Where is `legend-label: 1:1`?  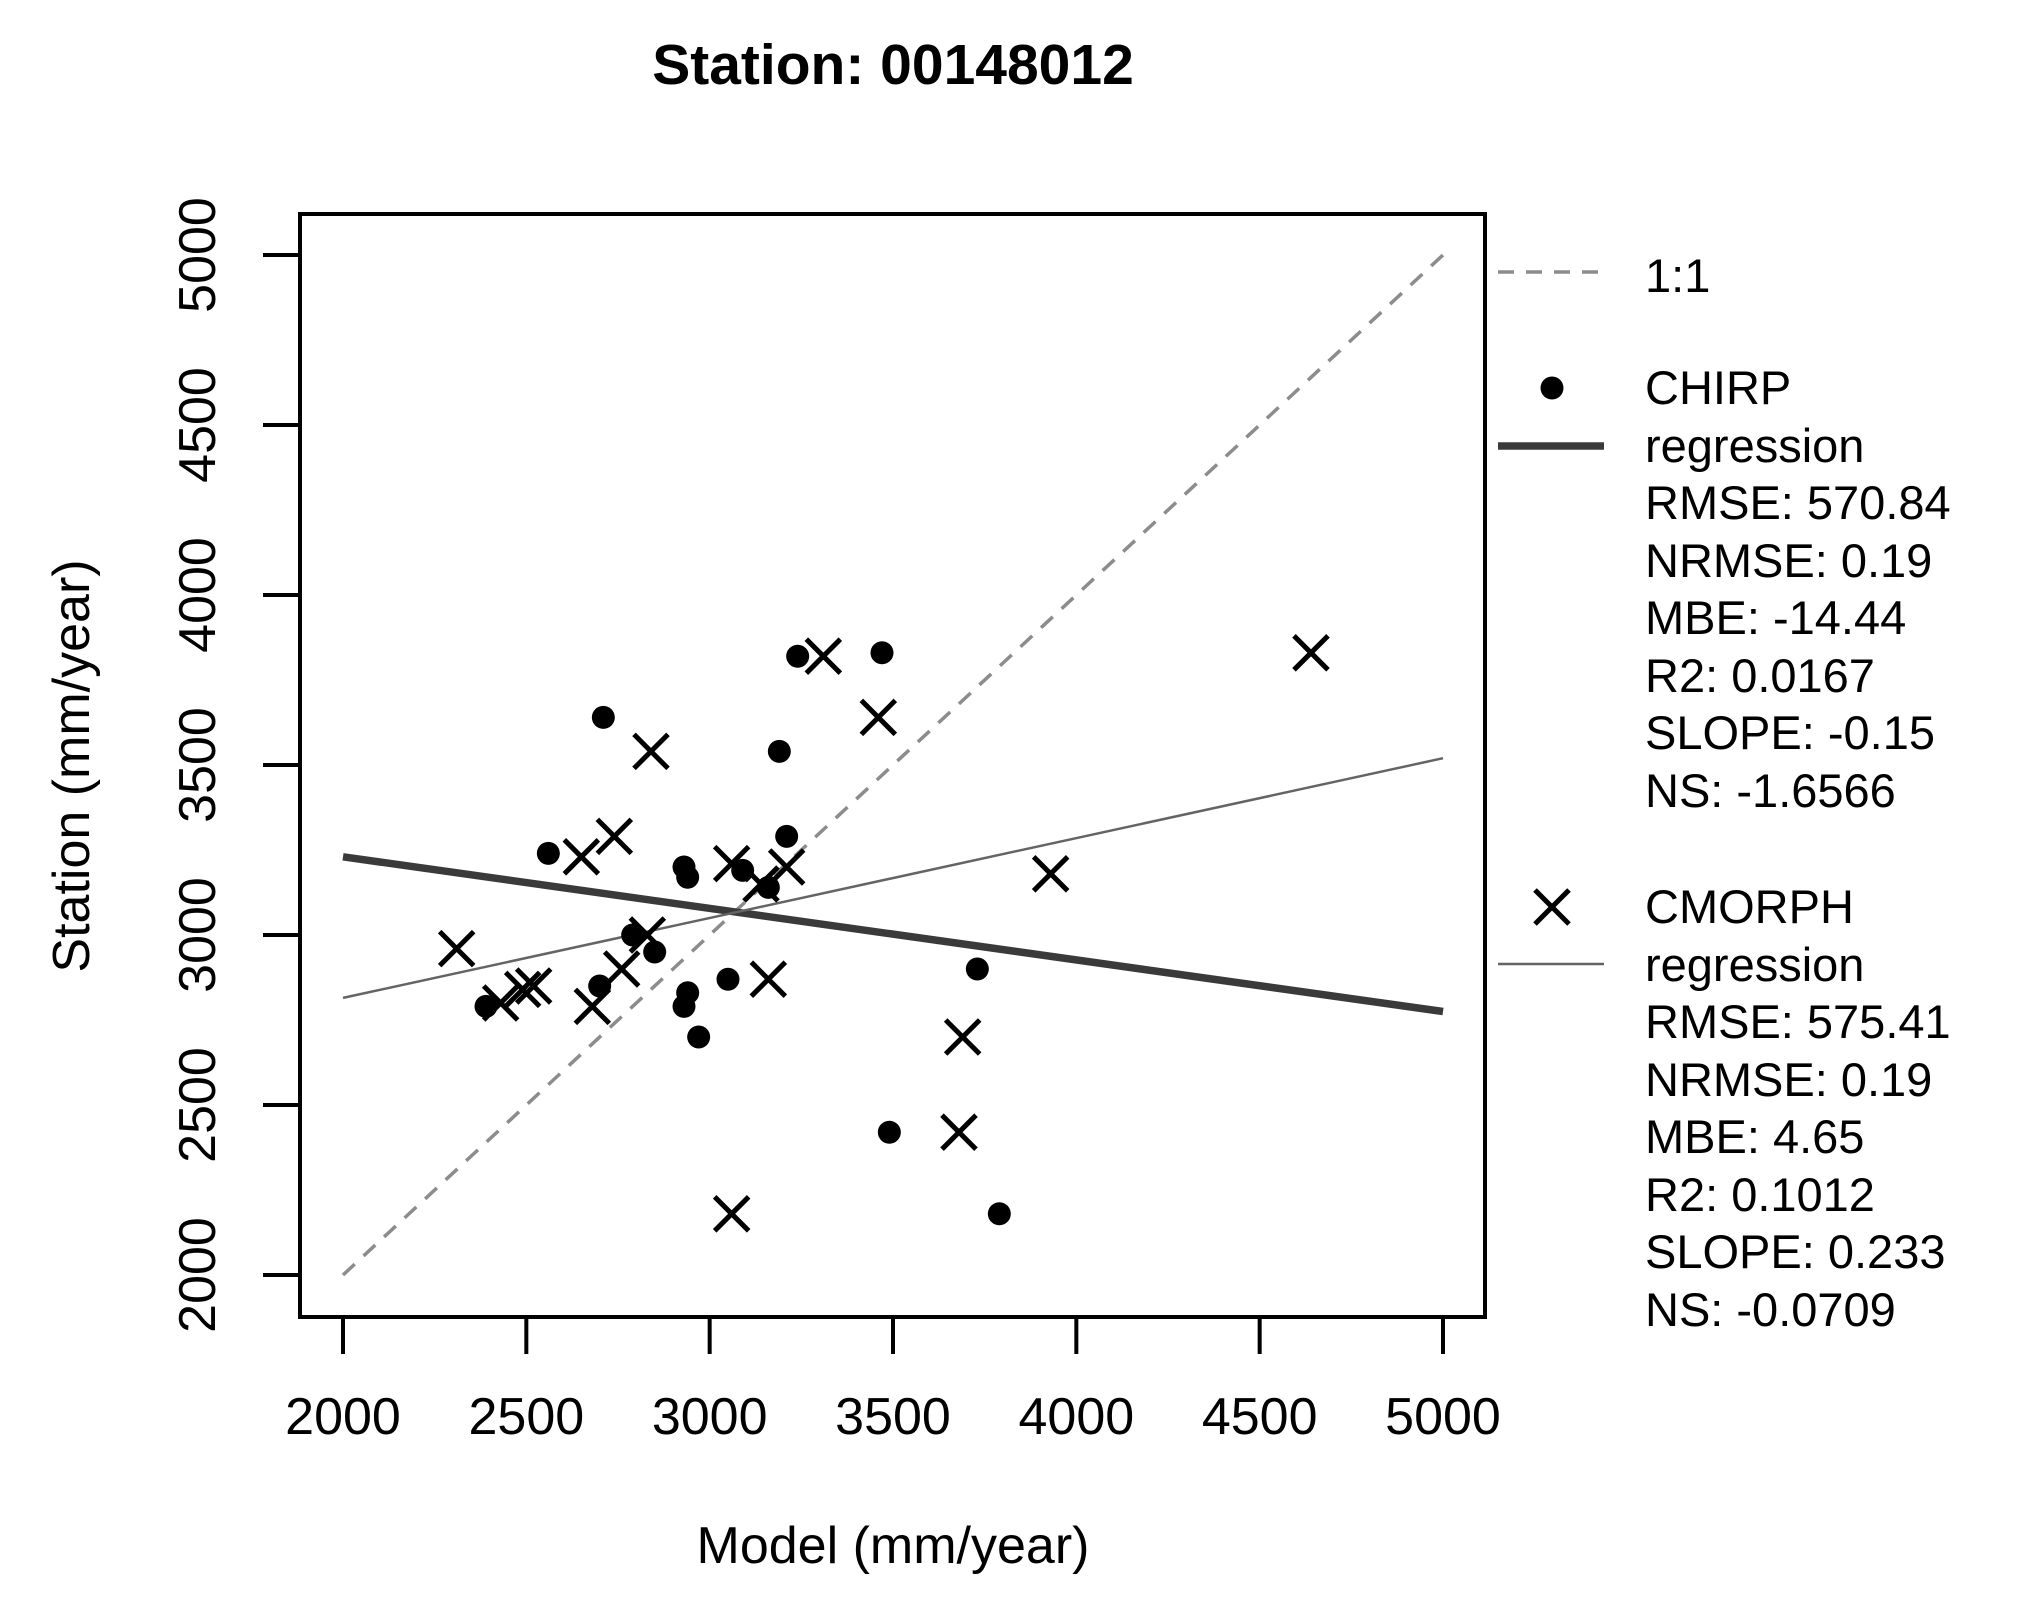
legend-label: 1:1 is located at coordinates (1678, 275).